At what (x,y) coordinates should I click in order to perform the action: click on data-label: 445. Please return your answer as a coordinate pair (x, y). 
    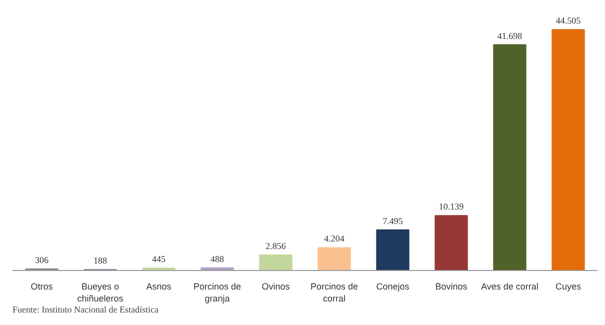
    Looking at the image, I should click on (159, 259).